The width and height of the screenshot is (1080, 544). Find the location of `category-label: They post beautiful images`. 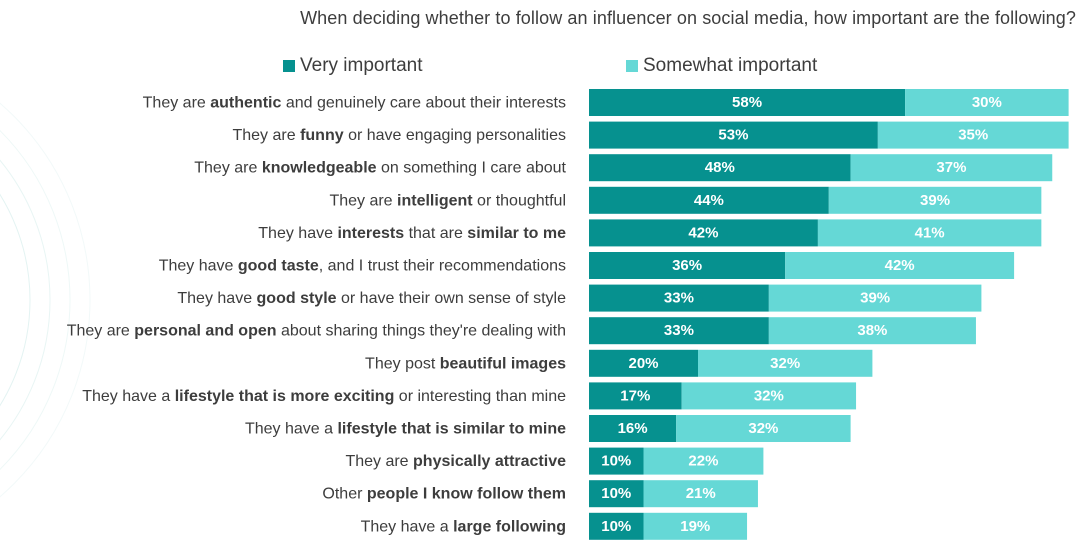

category-label: They post beautiful images is located at coordinates (465, 363).